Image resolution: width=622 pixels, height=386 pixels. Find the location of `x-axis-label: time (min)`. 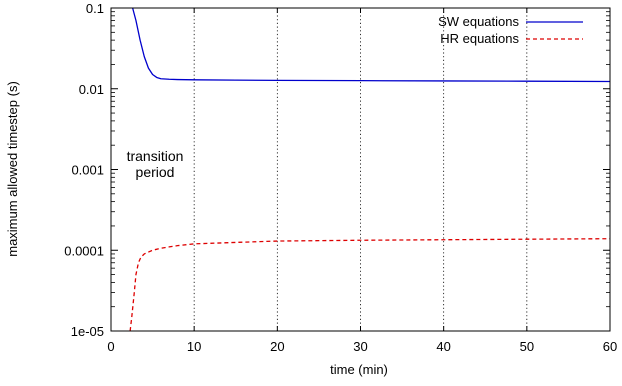

x-axis-label: time (min) is located at coordinates (359, 369).